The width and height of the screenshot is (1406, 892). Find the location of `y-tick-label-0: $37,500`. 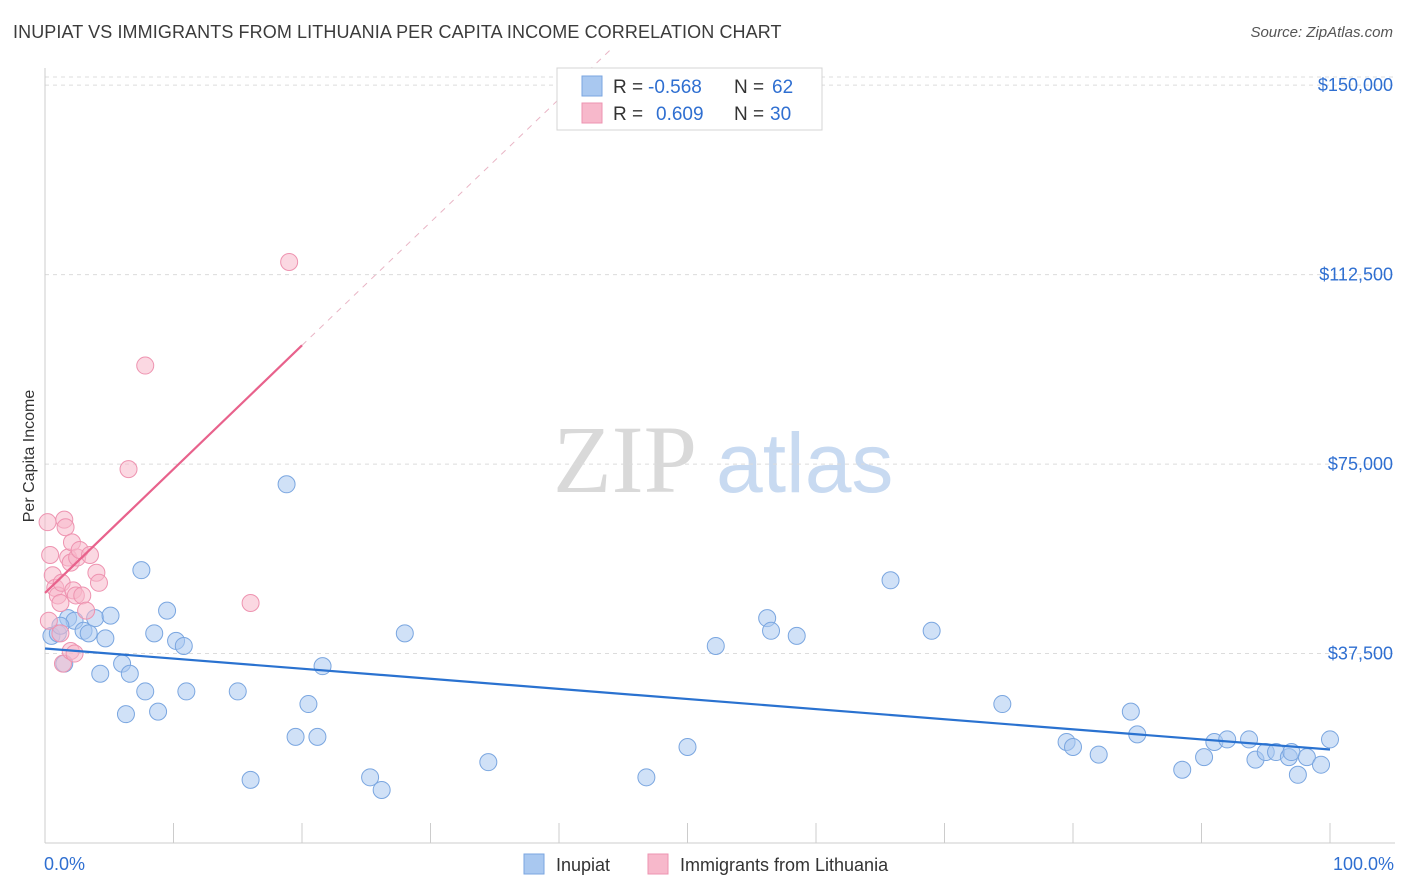

y-tick-label-0: $37,500 is located at coordinates (1360, 654).